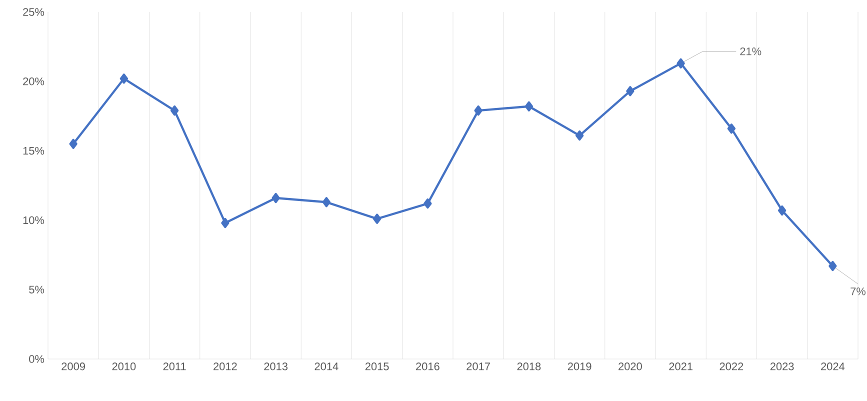 Image resolution: width=867 pixels, height=401 pixels. I want to click on x-tick-label: 2012, so click(225, 366).